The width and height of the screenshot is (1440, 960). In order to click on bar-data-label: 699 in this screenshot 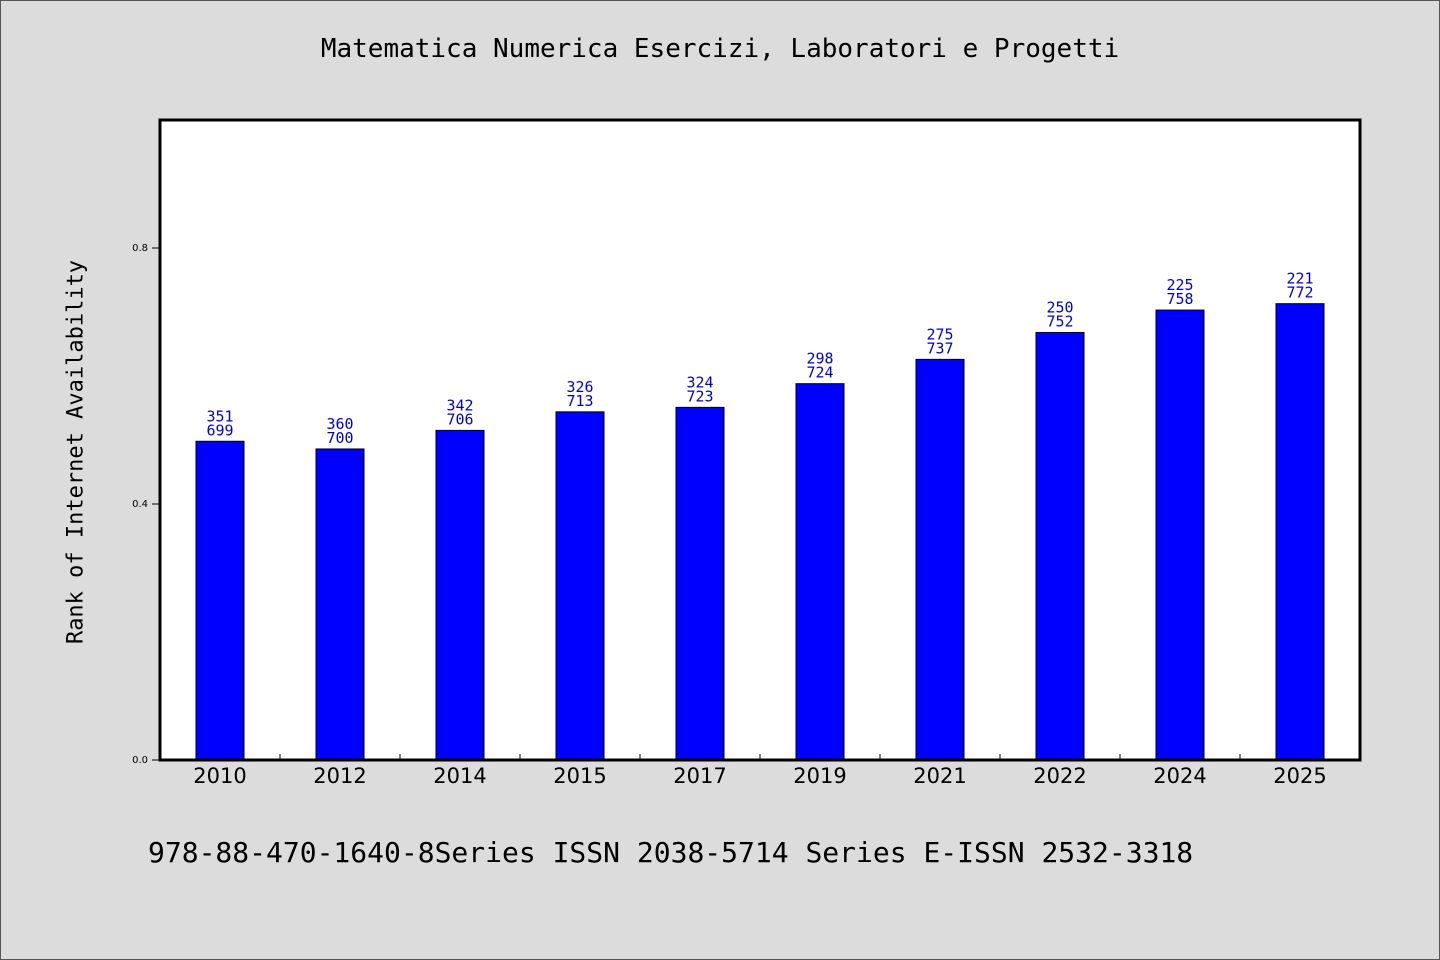, I will do `click(219, 430)`.